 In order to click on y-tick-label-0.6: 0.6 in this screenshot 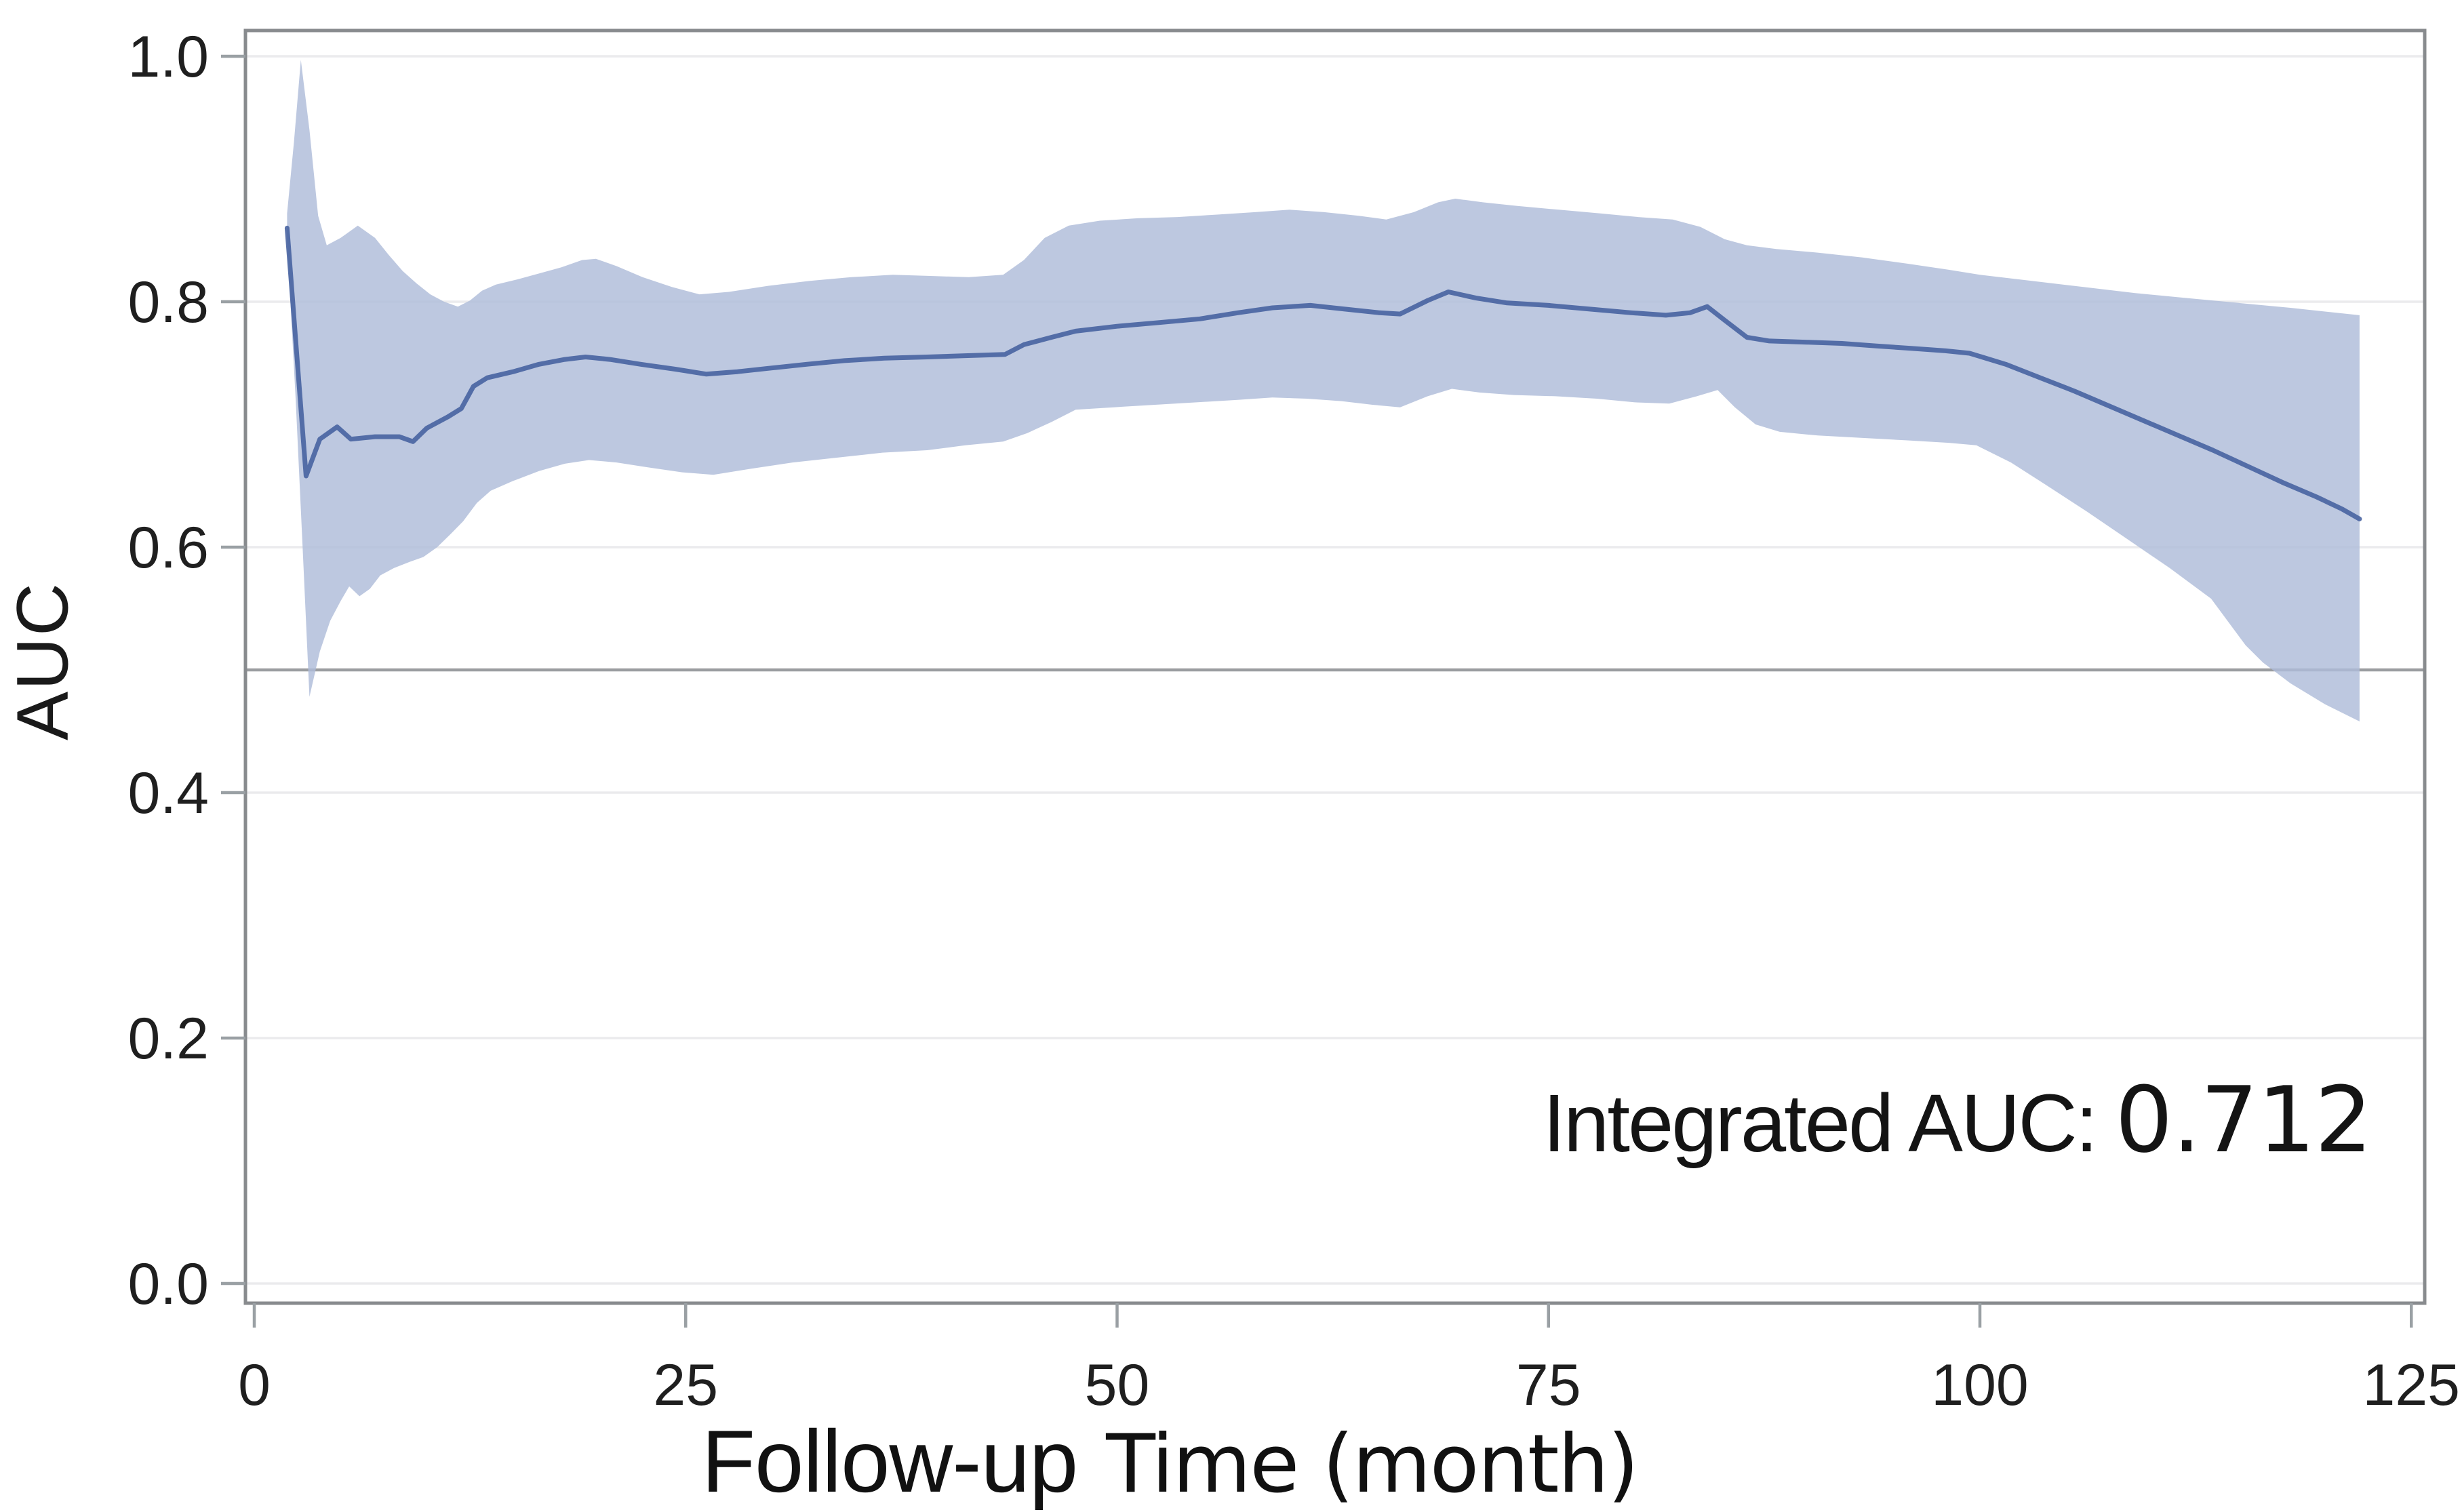, I will do `click(168, 548)`.